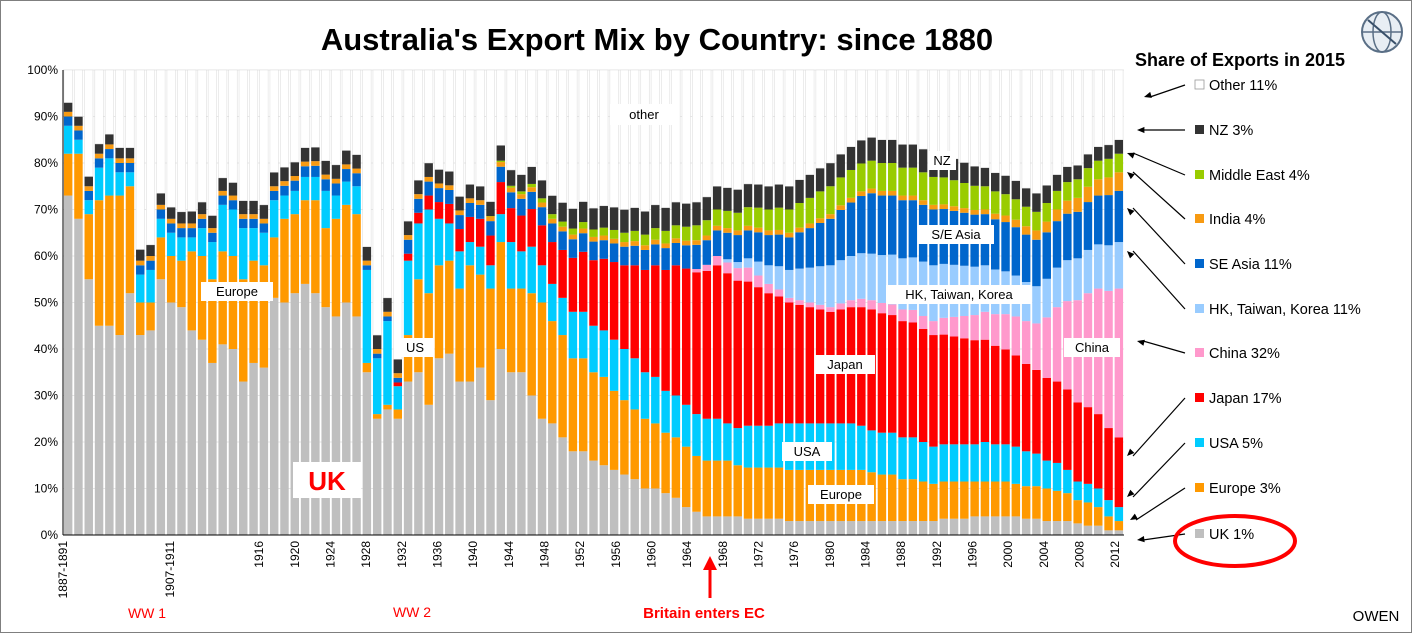  I want to click on legend-swatch, so click(1199, 174).